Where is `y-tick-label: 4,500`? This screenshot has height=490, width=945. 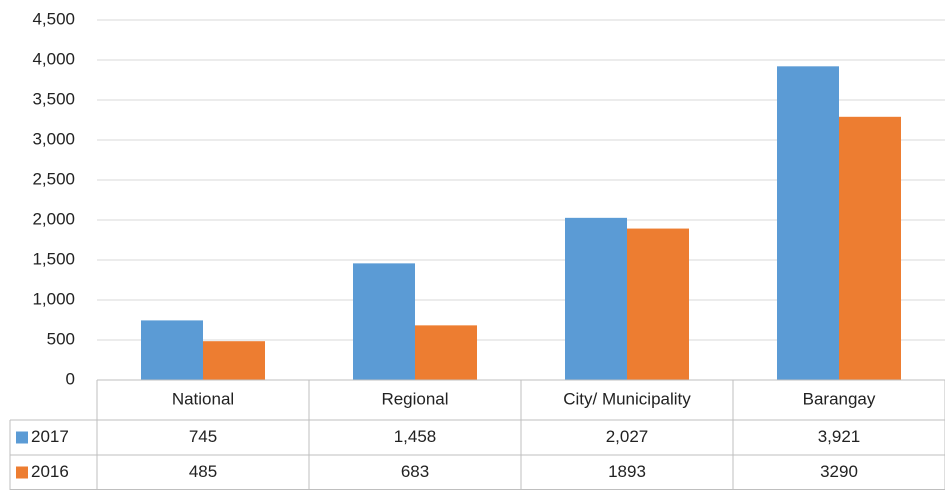 y-tick-label: 4,500 is located at coordinates (53, 18).